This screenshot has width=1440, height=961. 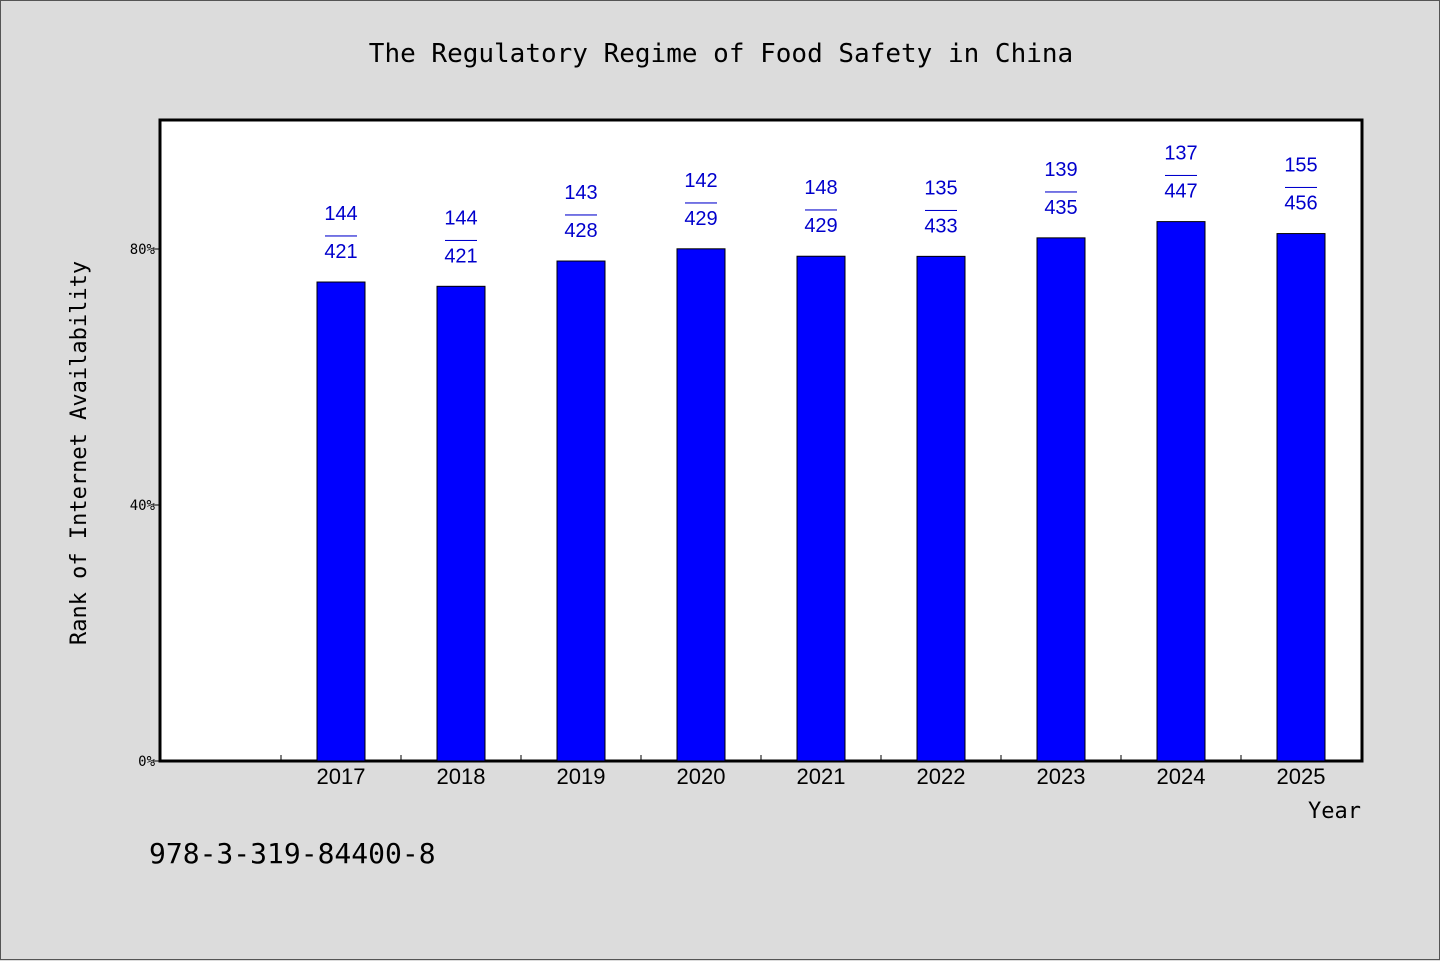 What do you see at coordinates (146, 762) in the screenshot?
I see `y-tick-label: 0%` at bounding box center [146, 762].